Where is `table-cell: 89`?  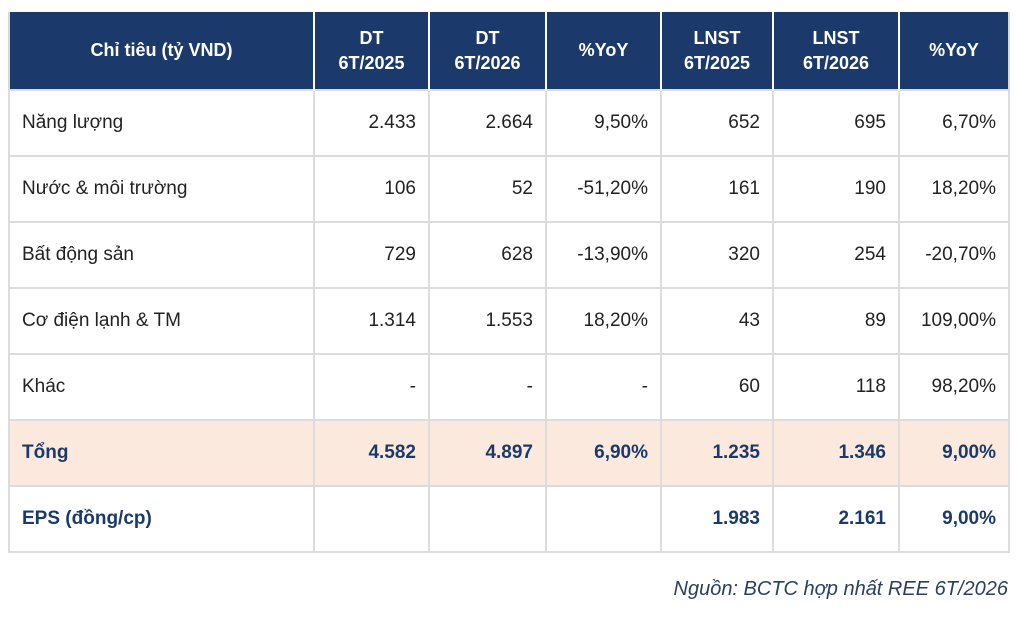 table-cell: 89 is located at coordinates (836, 321).